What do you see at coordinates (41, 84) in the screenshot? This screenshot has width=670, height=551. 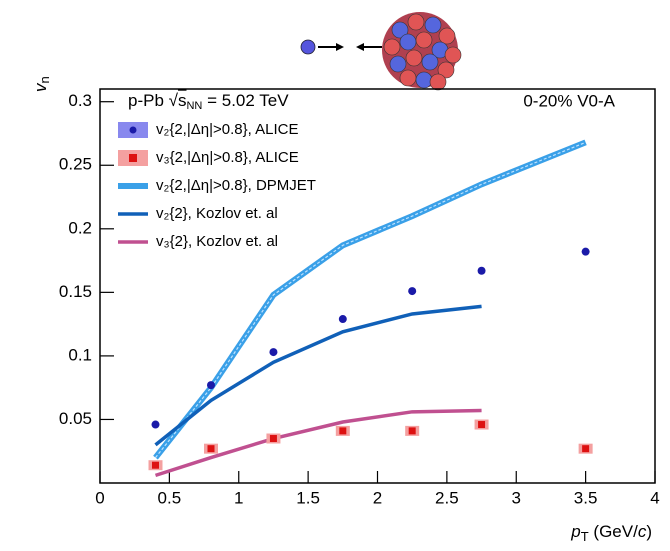 I see `y-axis-title: vn` at bounding box center [41, 84].